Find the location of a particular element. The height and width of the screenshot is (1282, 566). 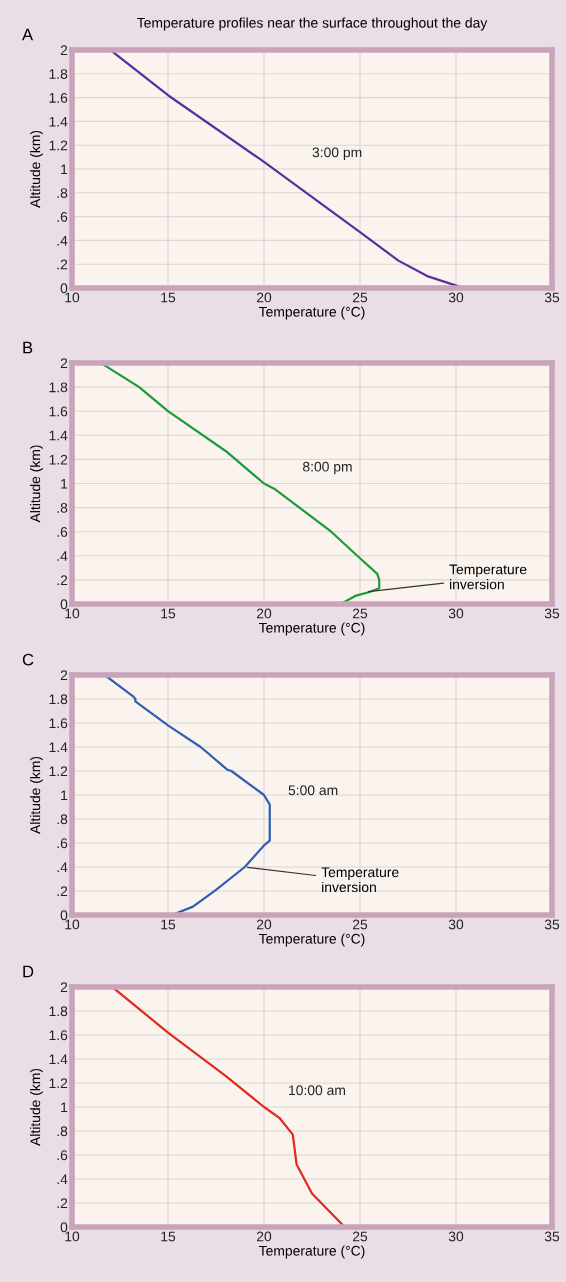

series-label: 10:00 am is located at coordinates (317, 1090).